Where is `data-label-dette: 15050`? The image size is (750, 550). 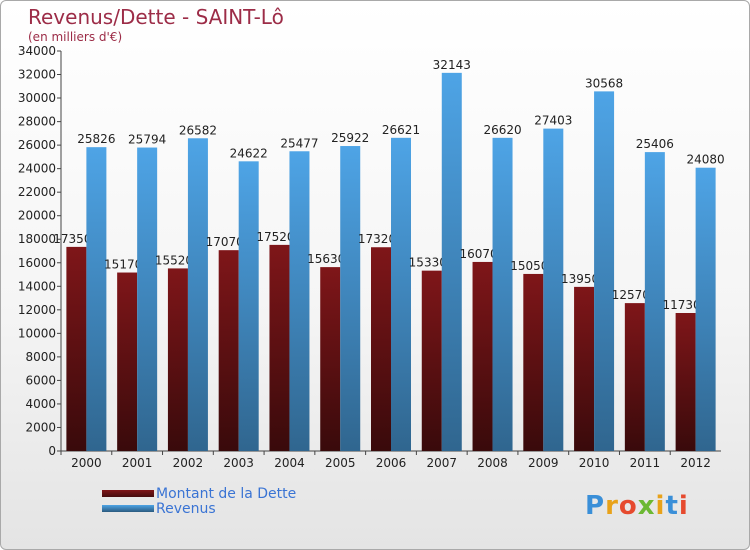 data-label-dette: 15050 is located at coordinates (529, 266).